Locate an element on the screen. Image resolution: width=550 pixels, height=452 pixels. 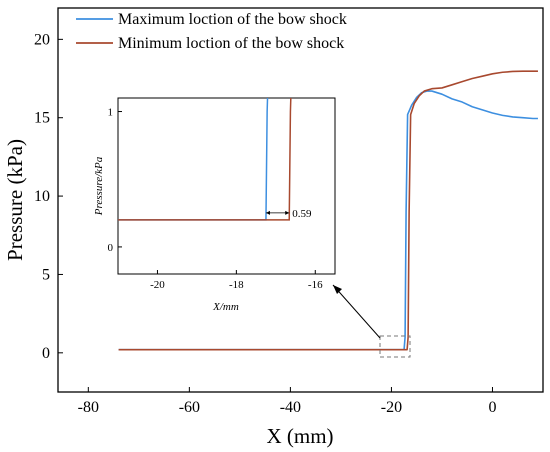
y-tick-label: 15 is located at coordinates (42, 118).